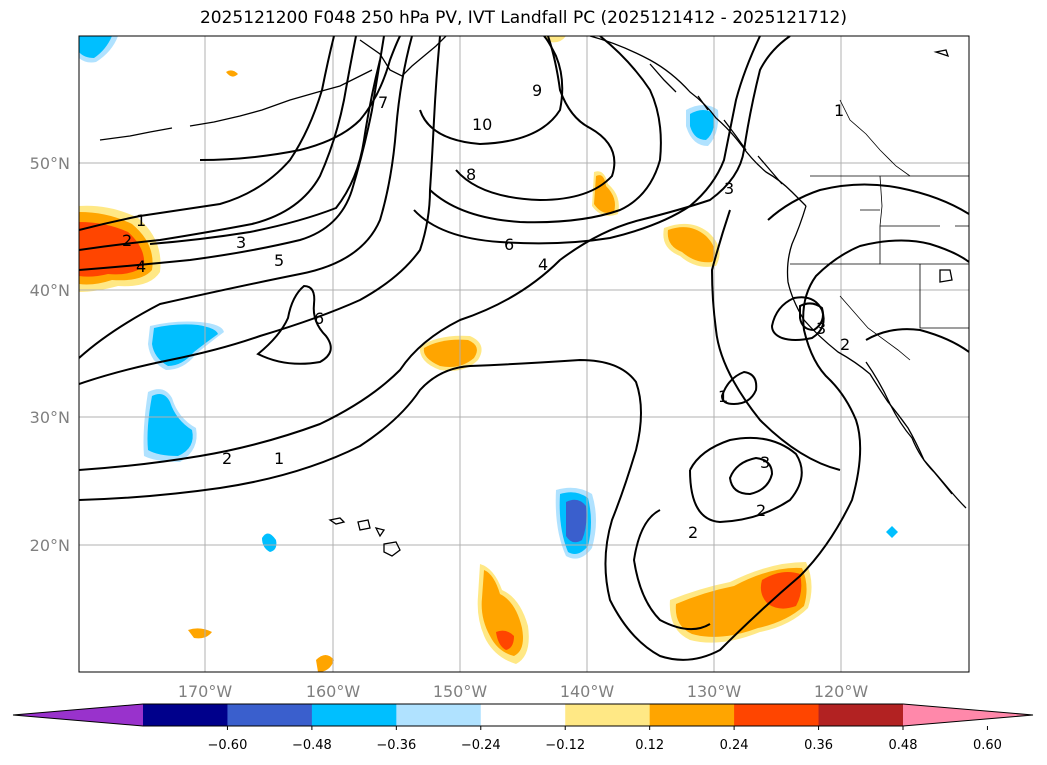  Describe the element at coordinates (968, 715) in the screenshot. I see `colorbar-extend-high` at that location.